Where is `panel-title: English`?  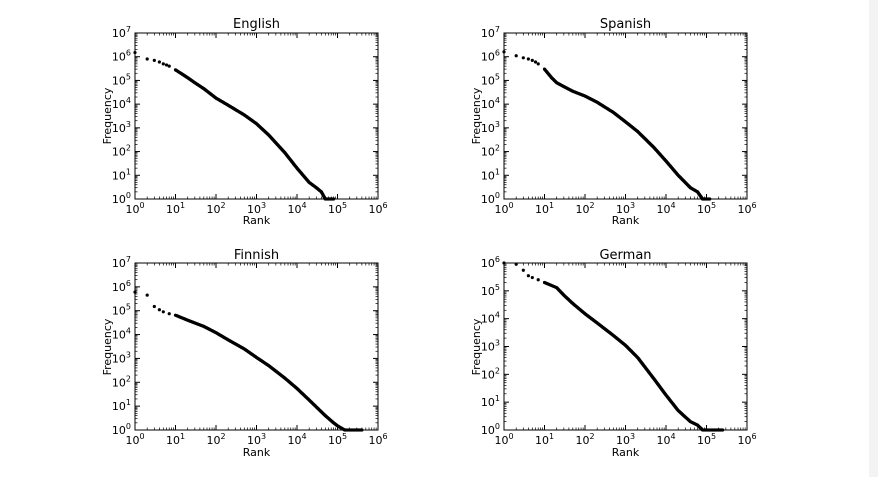
panel-title: English is located at coordinates (256, 24).